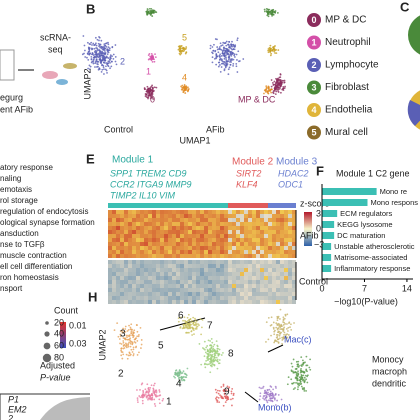  I want to click on panel-label: E, so click(90, 158).